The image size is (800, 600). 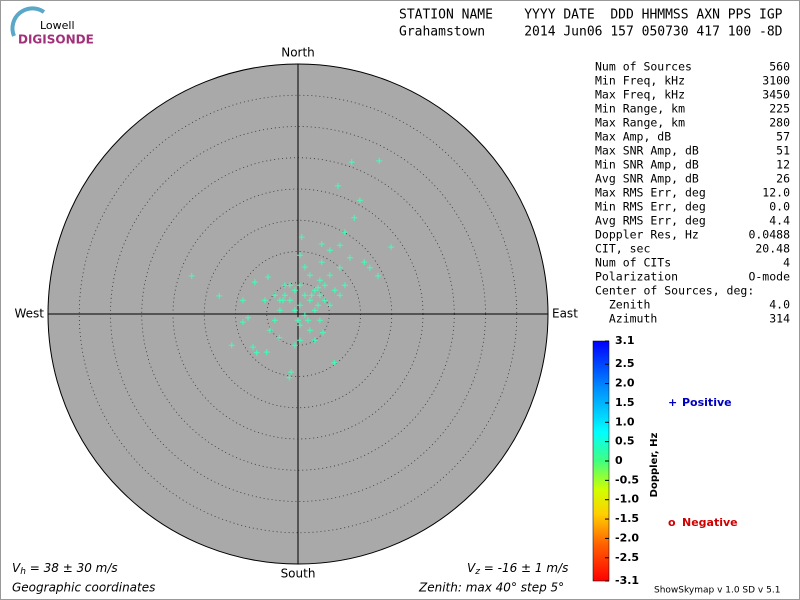 What do you see at coordinates (625, 383) in the screenshot?
I see `colorbar-tick-label: 2.0` at bounding box center [625, 383].